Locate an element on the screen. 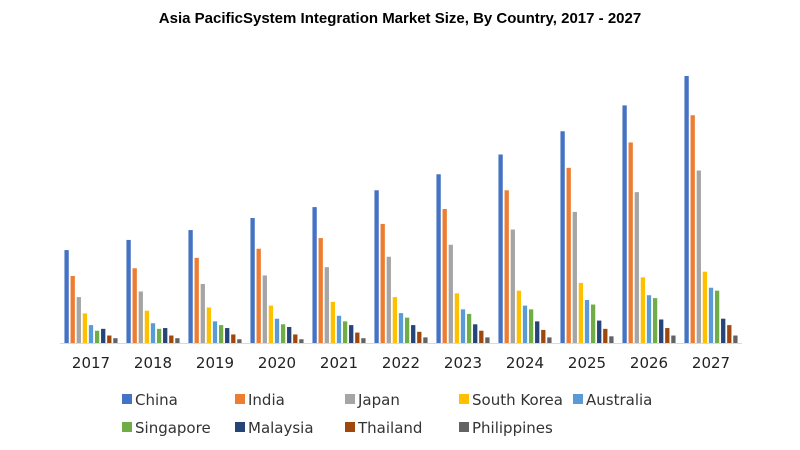 The image size is (800, 450). x-tick-label: 2021 is located at coordinates (339, 363).